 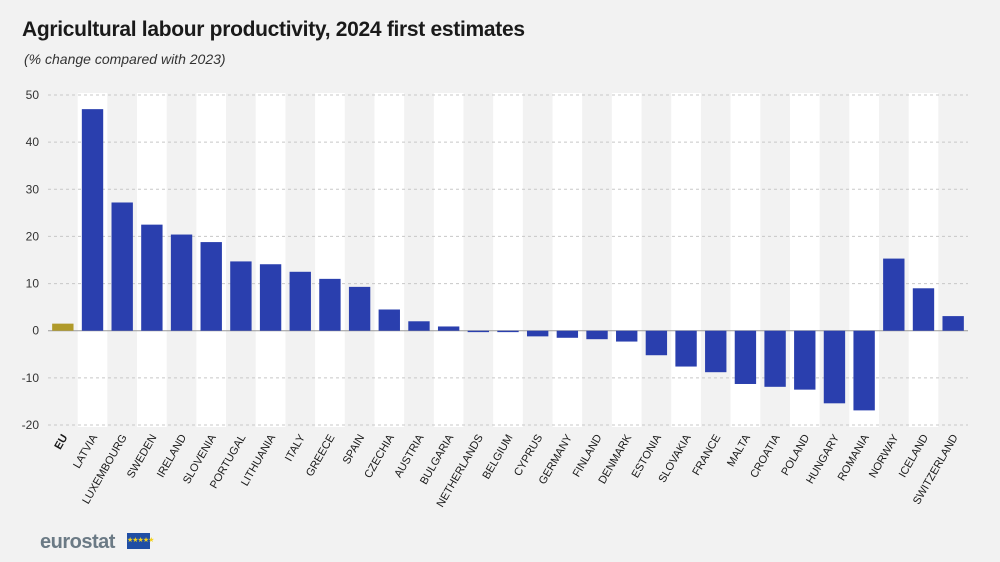 What do you see at coordinates (354, 449) in the screenshot?
I see `x-tick-label: SPAIN` at bounding box center [354, 449].